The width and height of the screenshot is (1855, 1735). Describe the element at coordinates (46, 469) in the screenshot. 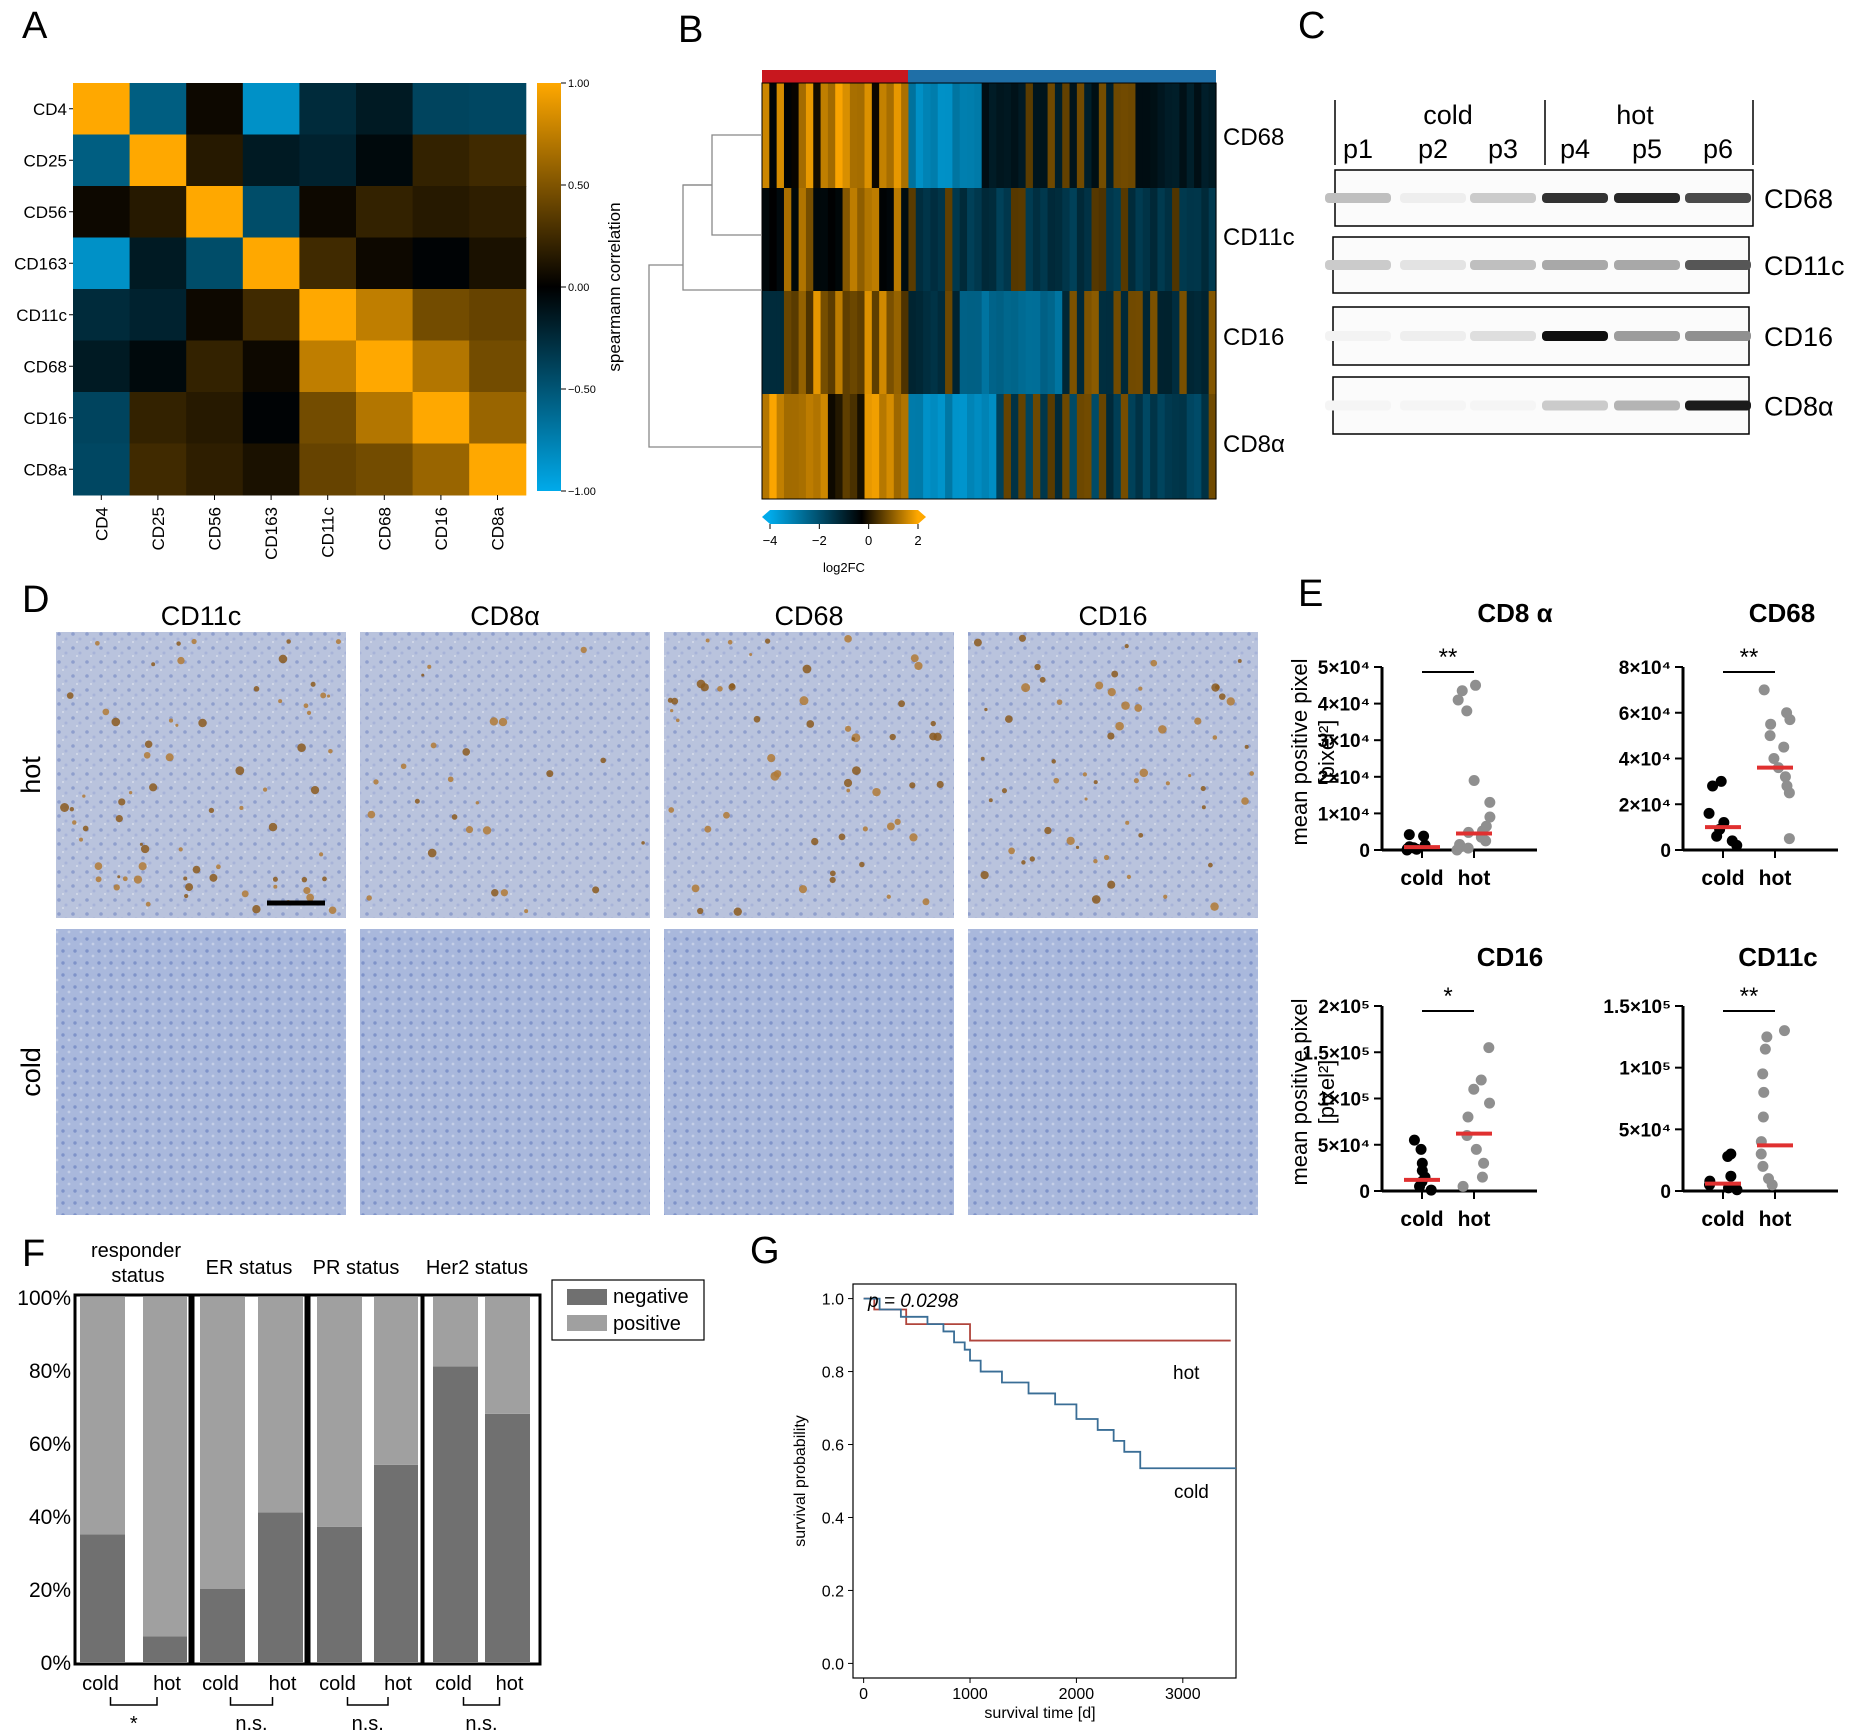

I see `row-label: CD8a` at that location.